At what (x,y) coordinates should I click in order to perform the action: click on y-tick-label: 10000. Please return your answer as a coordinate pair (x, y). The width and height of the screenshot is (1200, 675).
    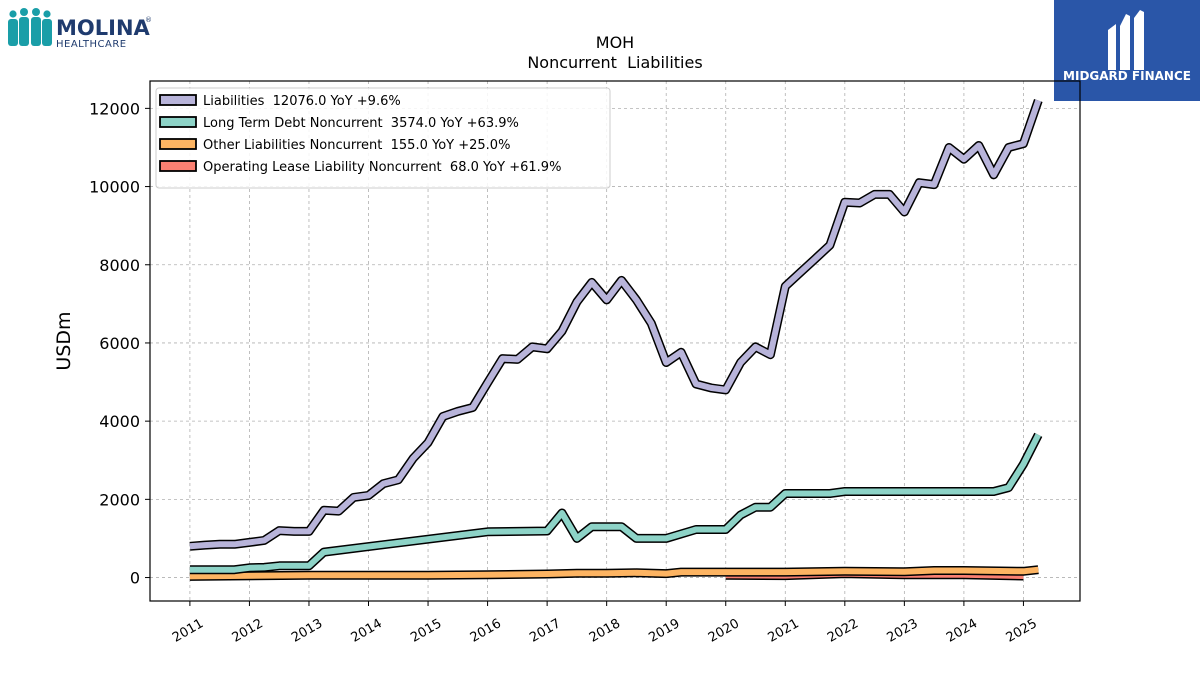
    Looking at the image, I should click on (114, 187).